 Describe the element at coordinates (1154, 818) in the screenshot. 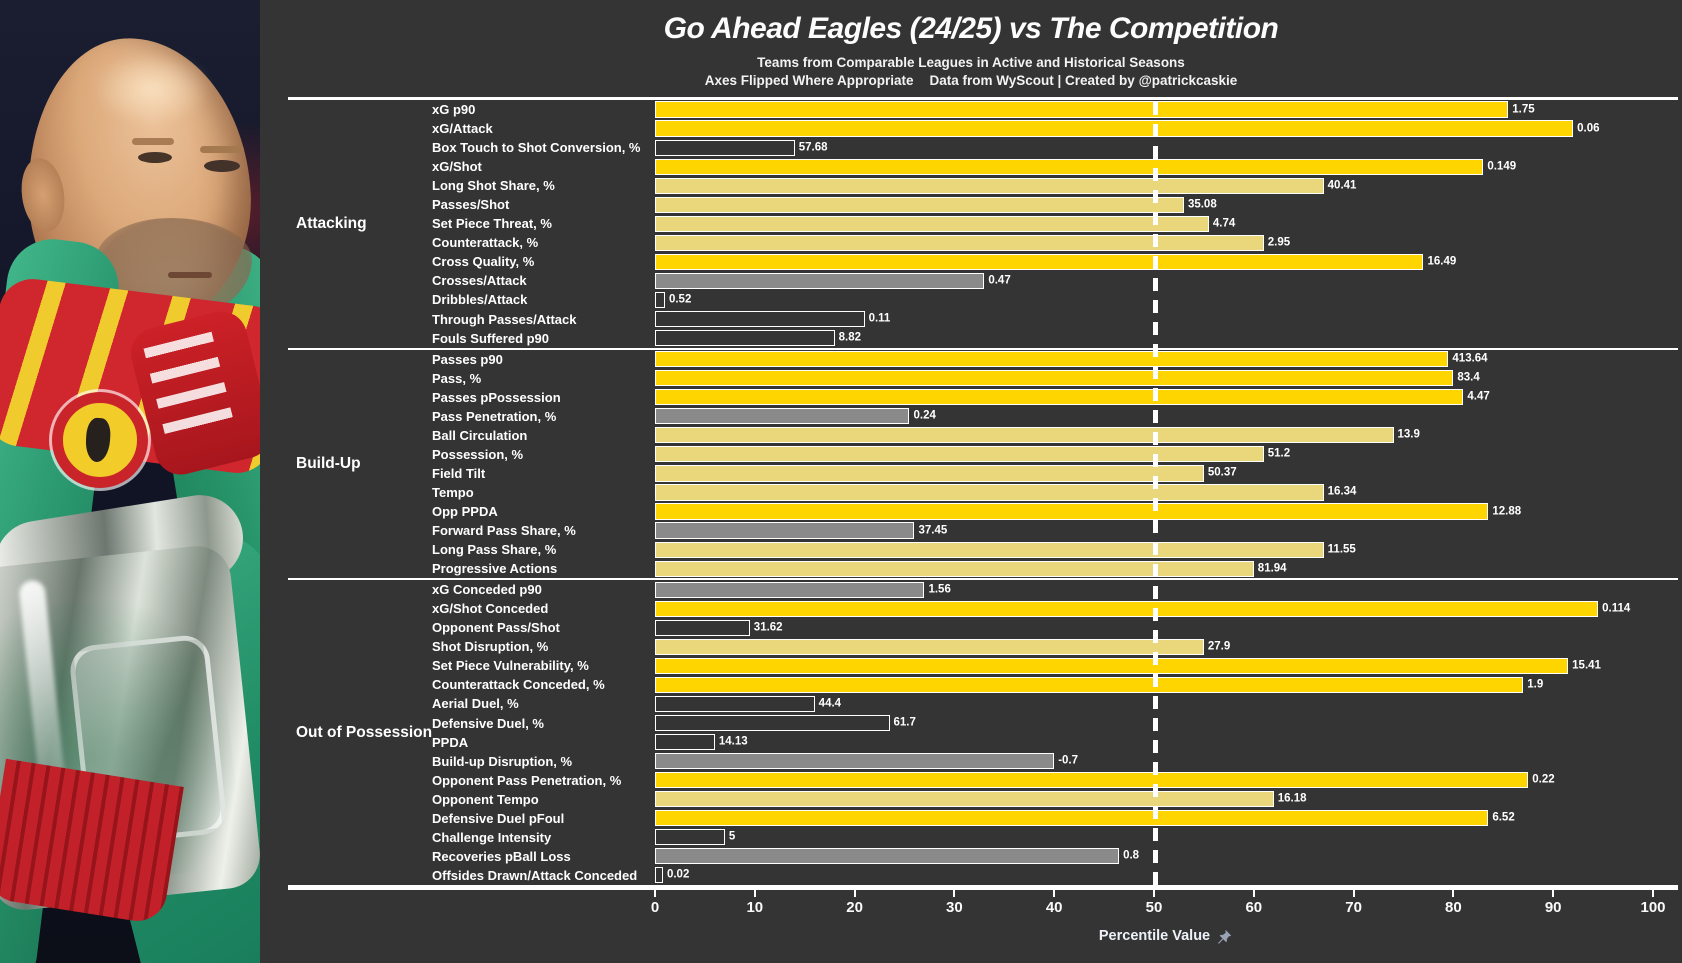

I see `bar-track: 6.52` at that location.